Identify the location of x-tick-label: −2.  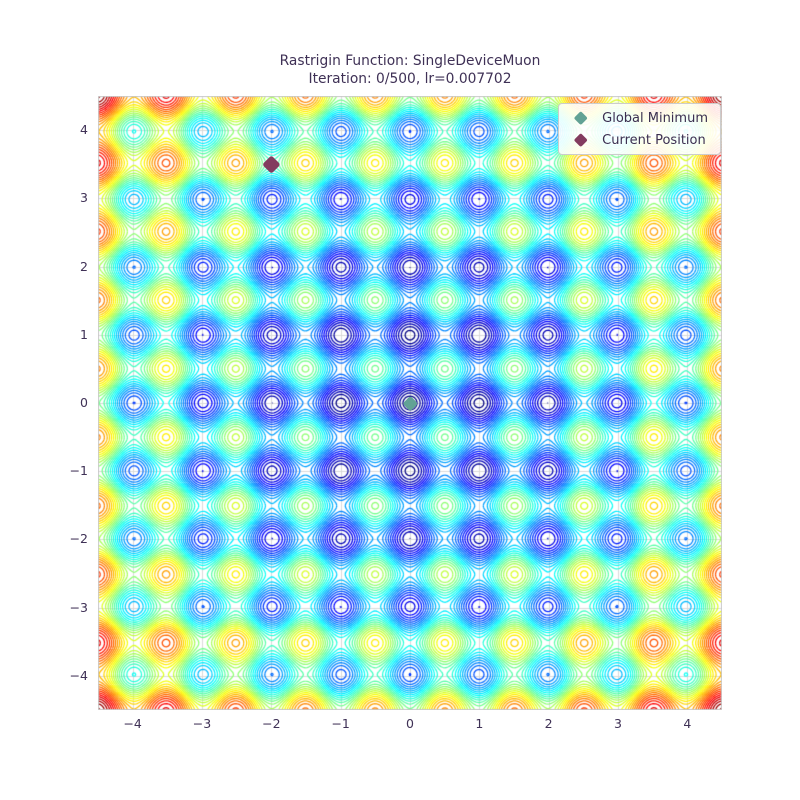
(271, 723).